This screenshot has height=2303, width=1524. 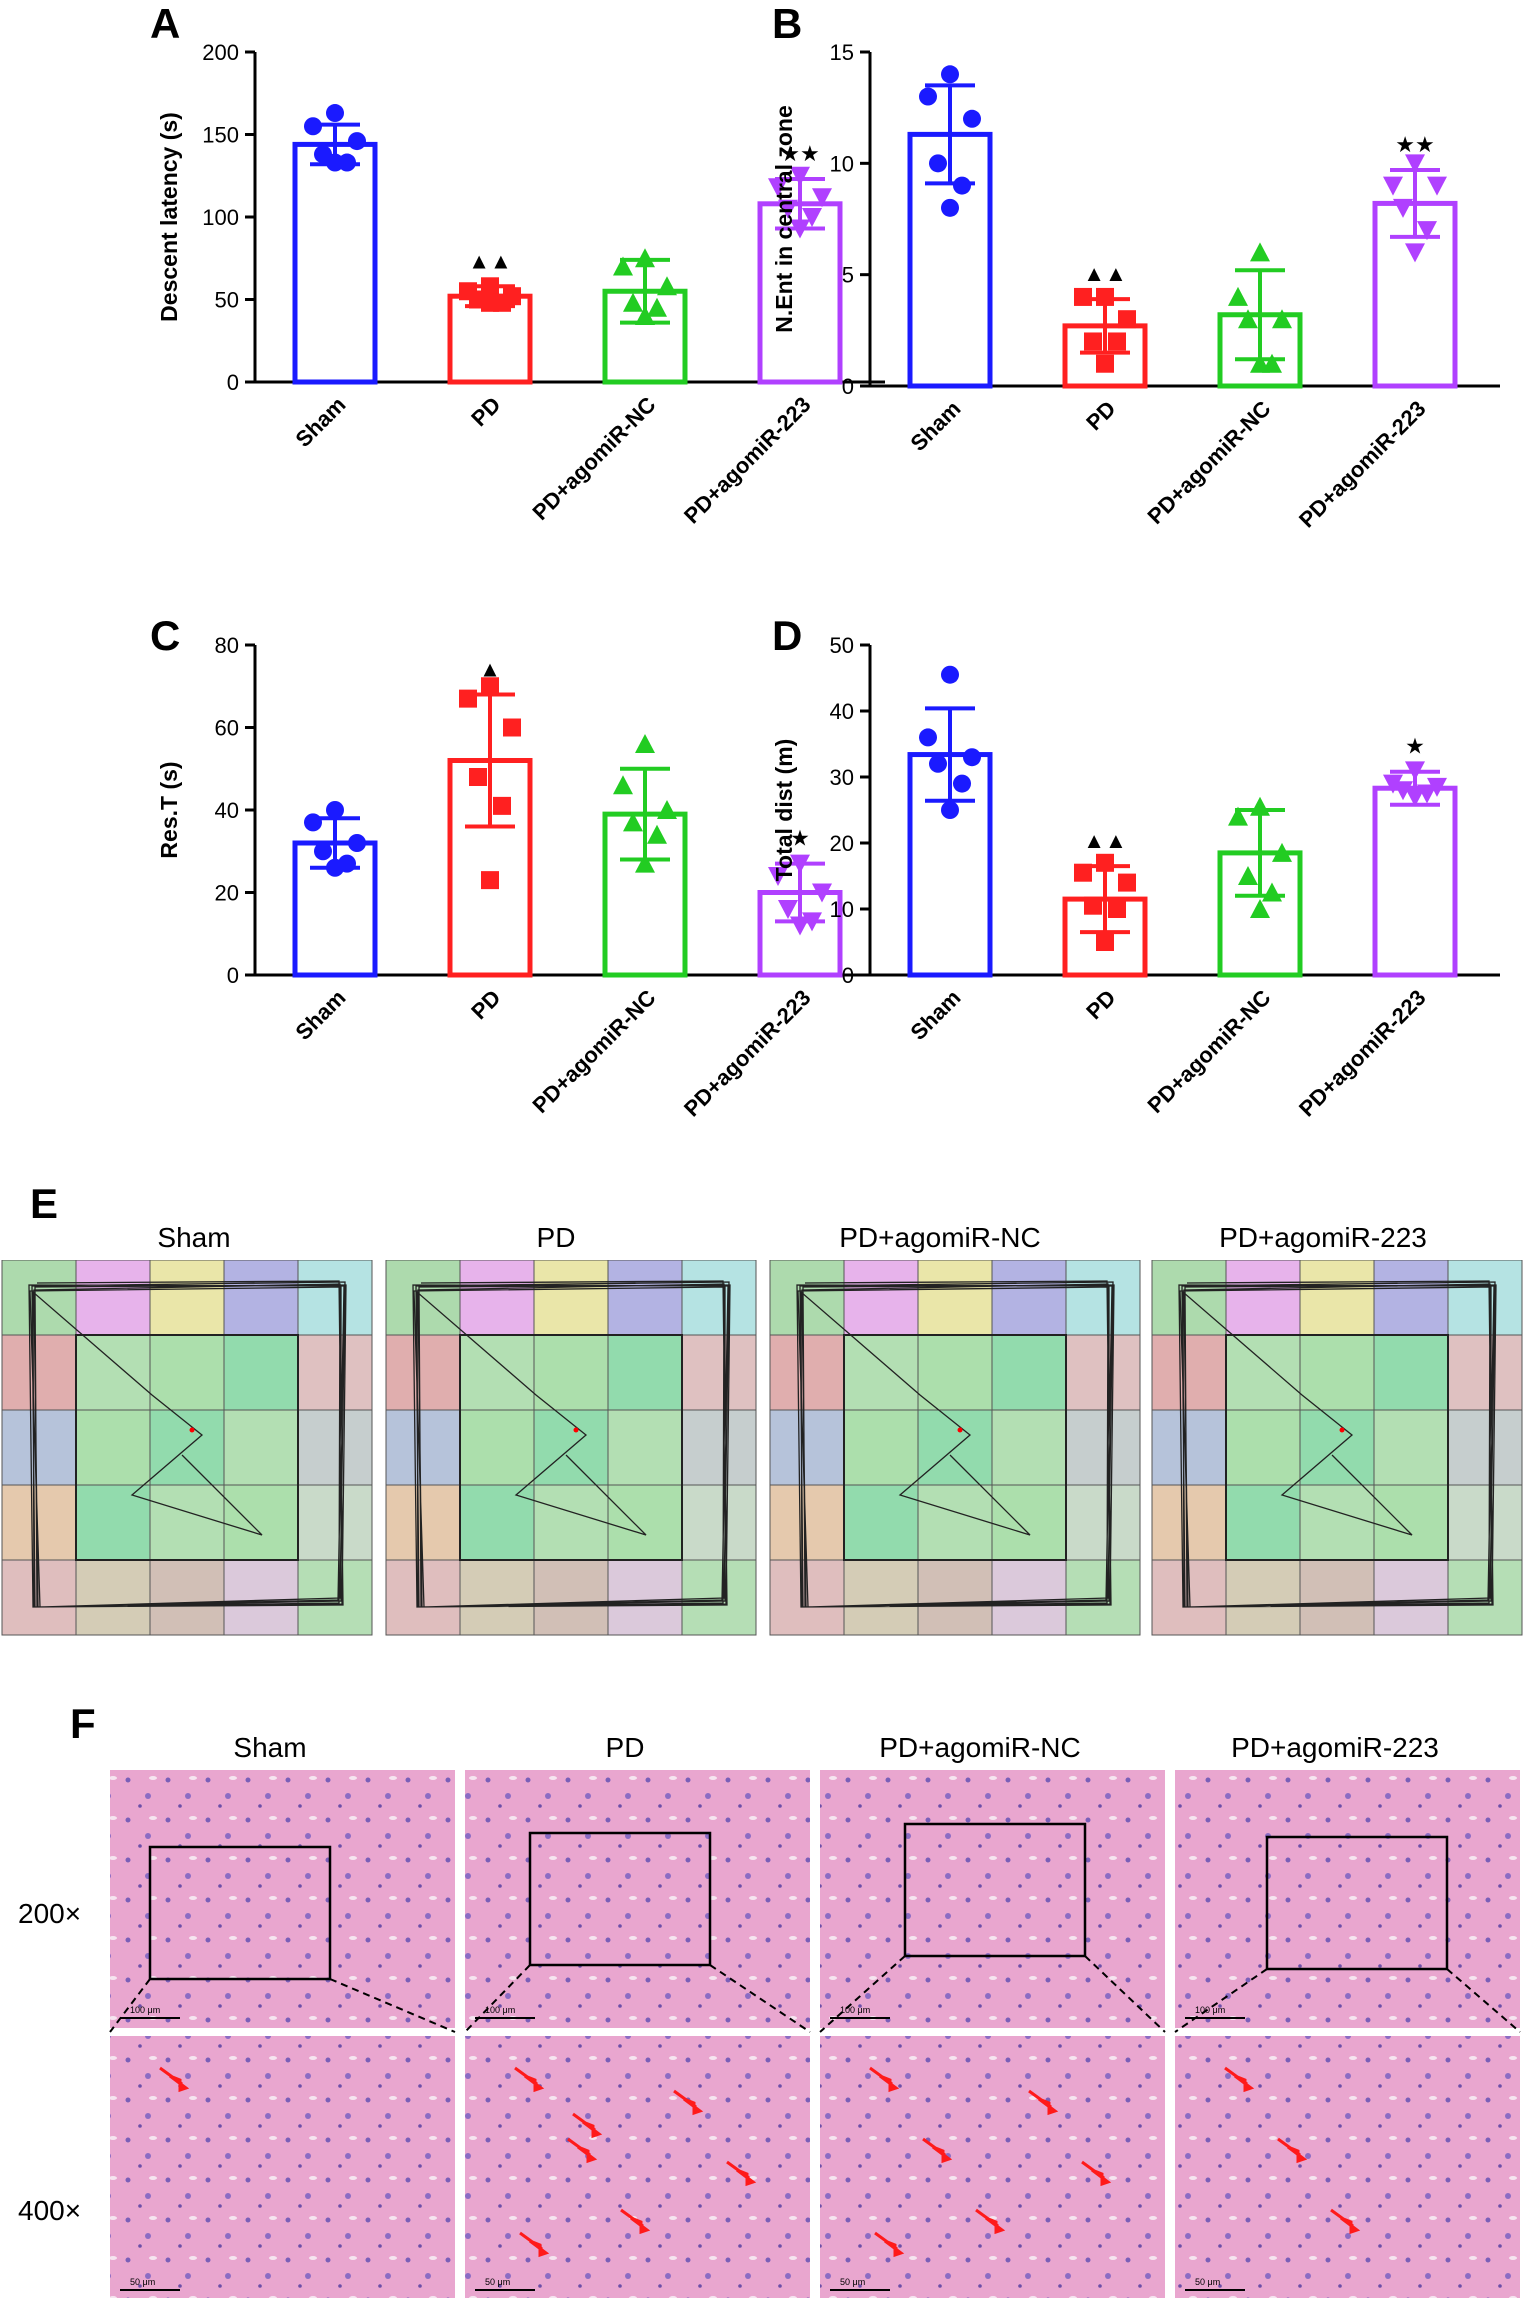 What do you see at coordinates (233, 975) in the screenshot?
I see `y-tick-label: 0` at bounding box center [233, 975].